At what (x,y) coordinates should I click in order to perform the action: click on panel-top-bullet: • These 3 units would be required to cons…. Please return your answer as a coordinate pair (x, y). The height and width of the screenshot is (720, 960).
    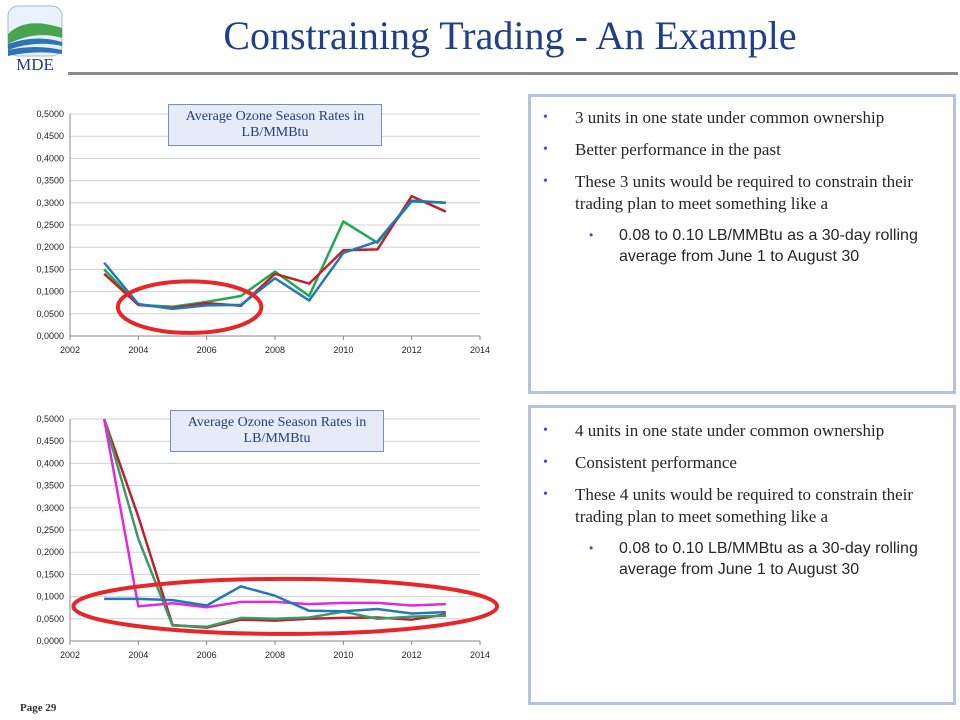
    Looking at the image, I should click on (728, 192).